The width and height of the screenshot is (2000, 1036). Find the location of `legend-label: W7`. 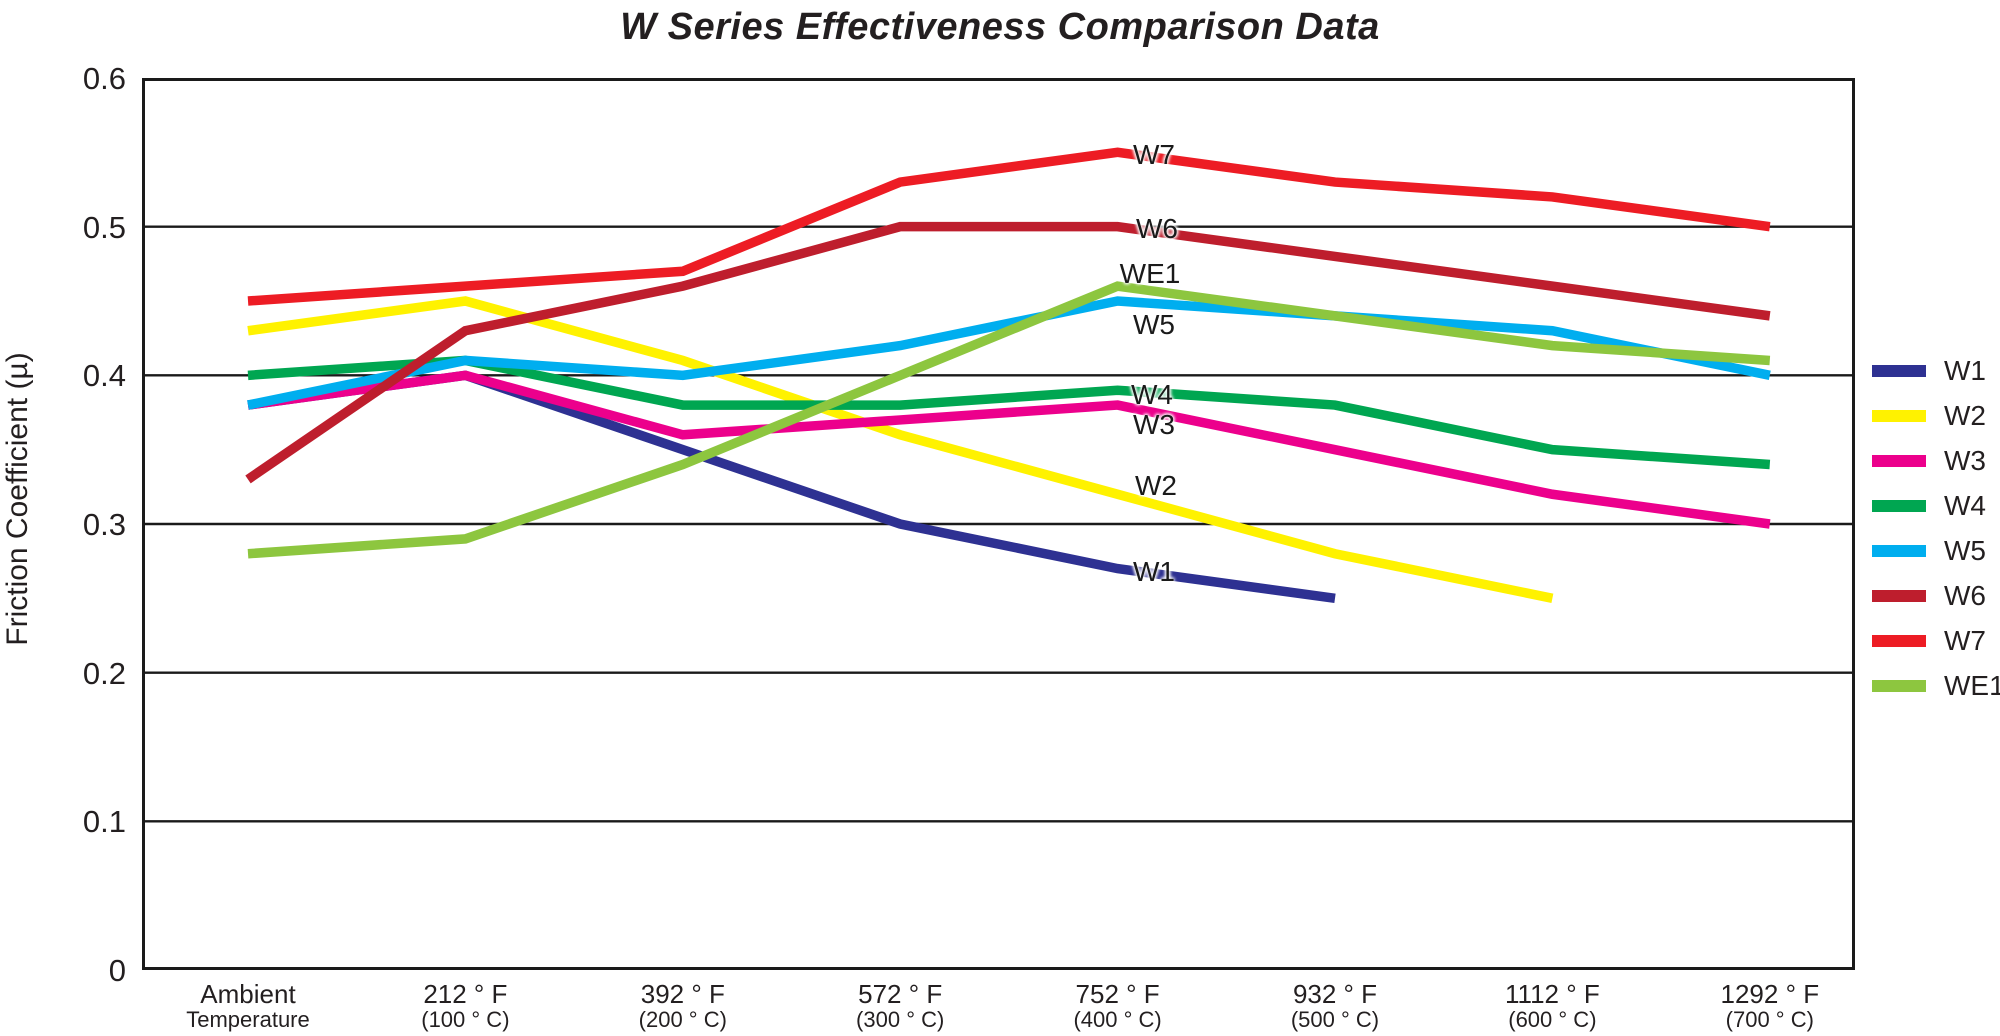

legend-label: W7 is located at coordinates (1965, 640).